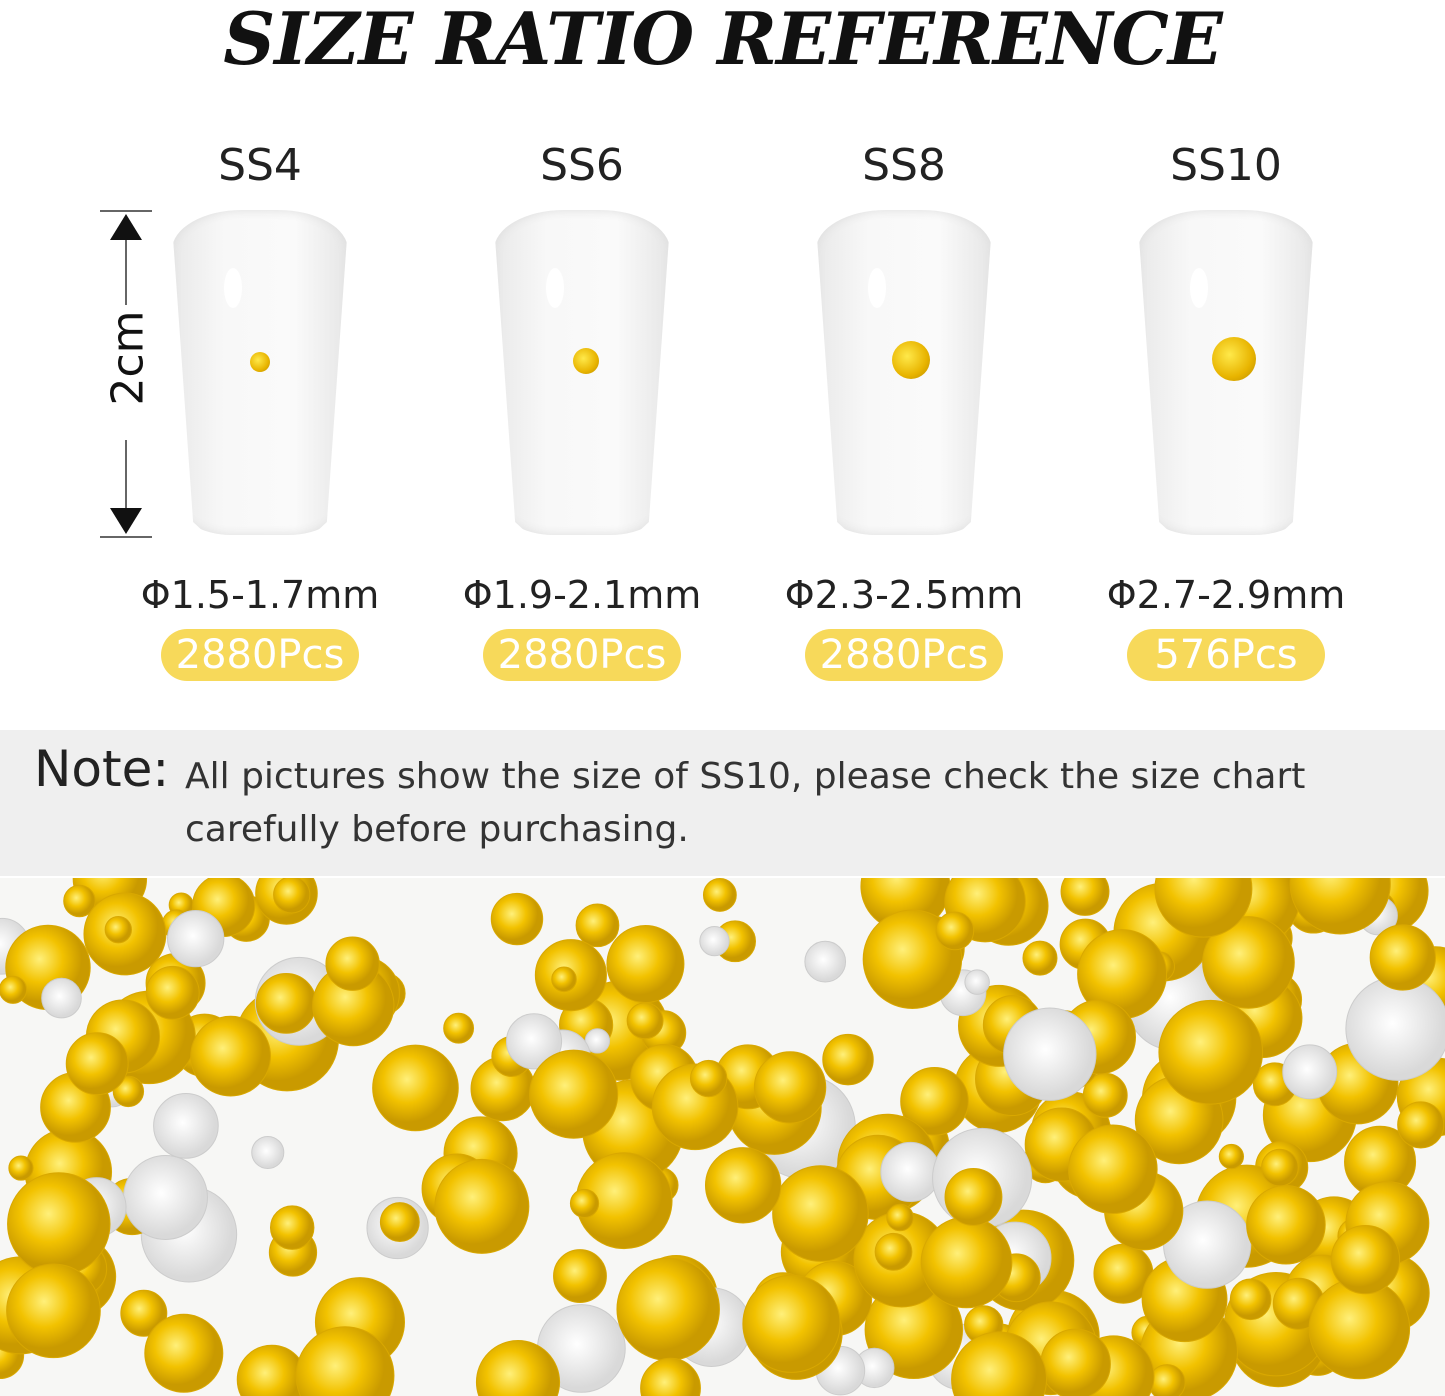 The height and width of the screenshot is (1396, 1445). Describe the element at coordinates (582, 165) in the screenshot. I see `size-label: SS6` at that location.